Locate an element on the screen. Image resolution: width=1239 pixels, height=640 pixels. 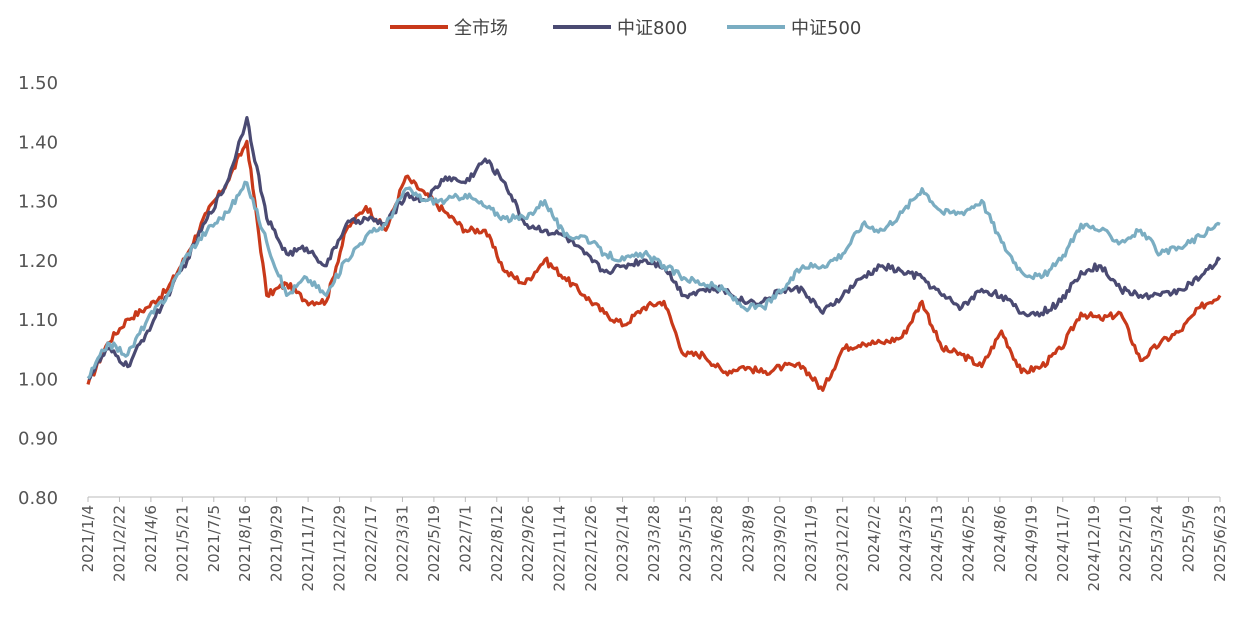
x-tick-label: 2023/2/14 is located at coordinates (623, 543).